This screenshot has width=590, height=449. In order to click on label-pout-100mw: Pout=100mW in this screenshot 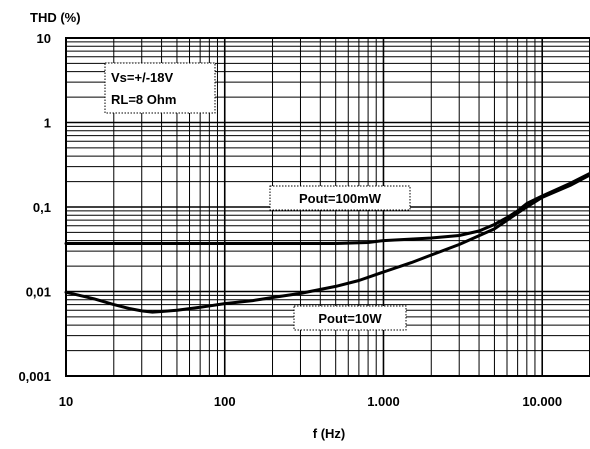, I will do `click(340, 198)`.